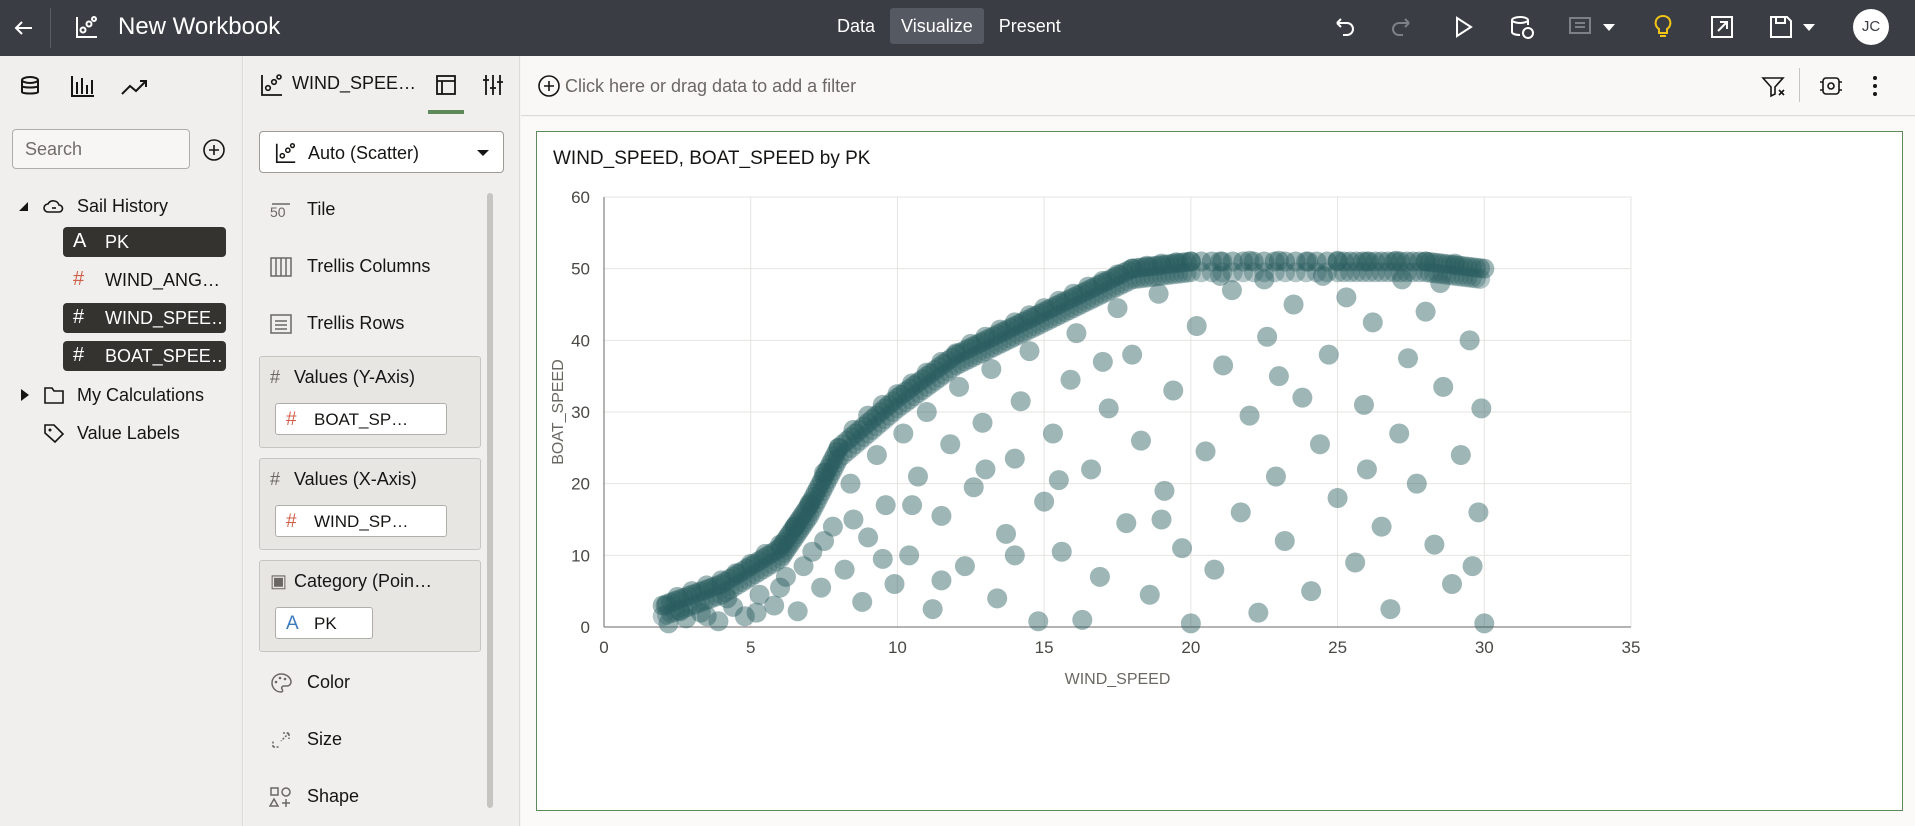  Describe the element at coordinates (493, 85) in the screenshot. I see `properties-sliders-icon` at that location.